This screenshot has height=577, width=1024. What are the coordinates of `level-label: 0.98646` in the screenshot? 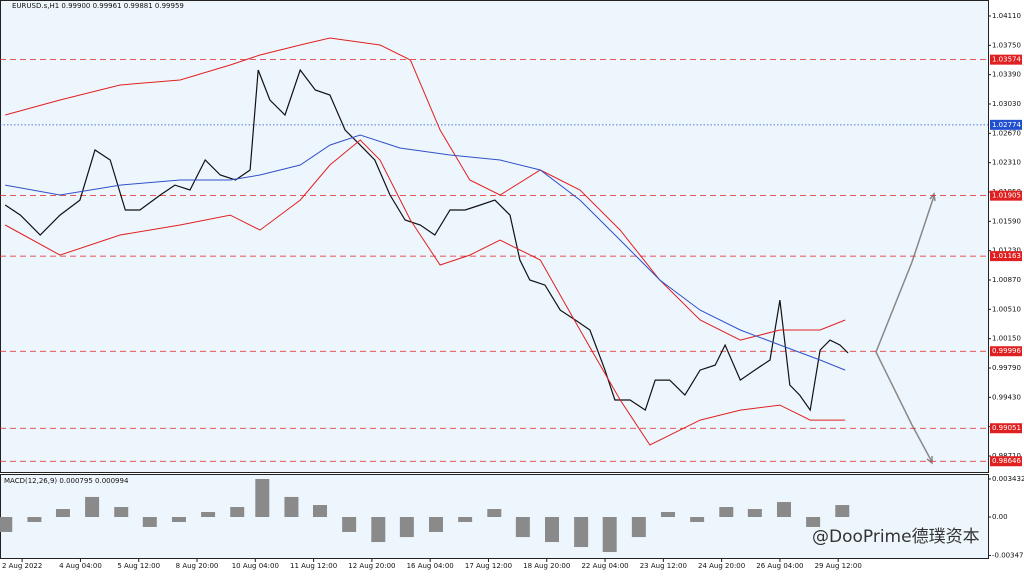 It's located at (1006, 461).